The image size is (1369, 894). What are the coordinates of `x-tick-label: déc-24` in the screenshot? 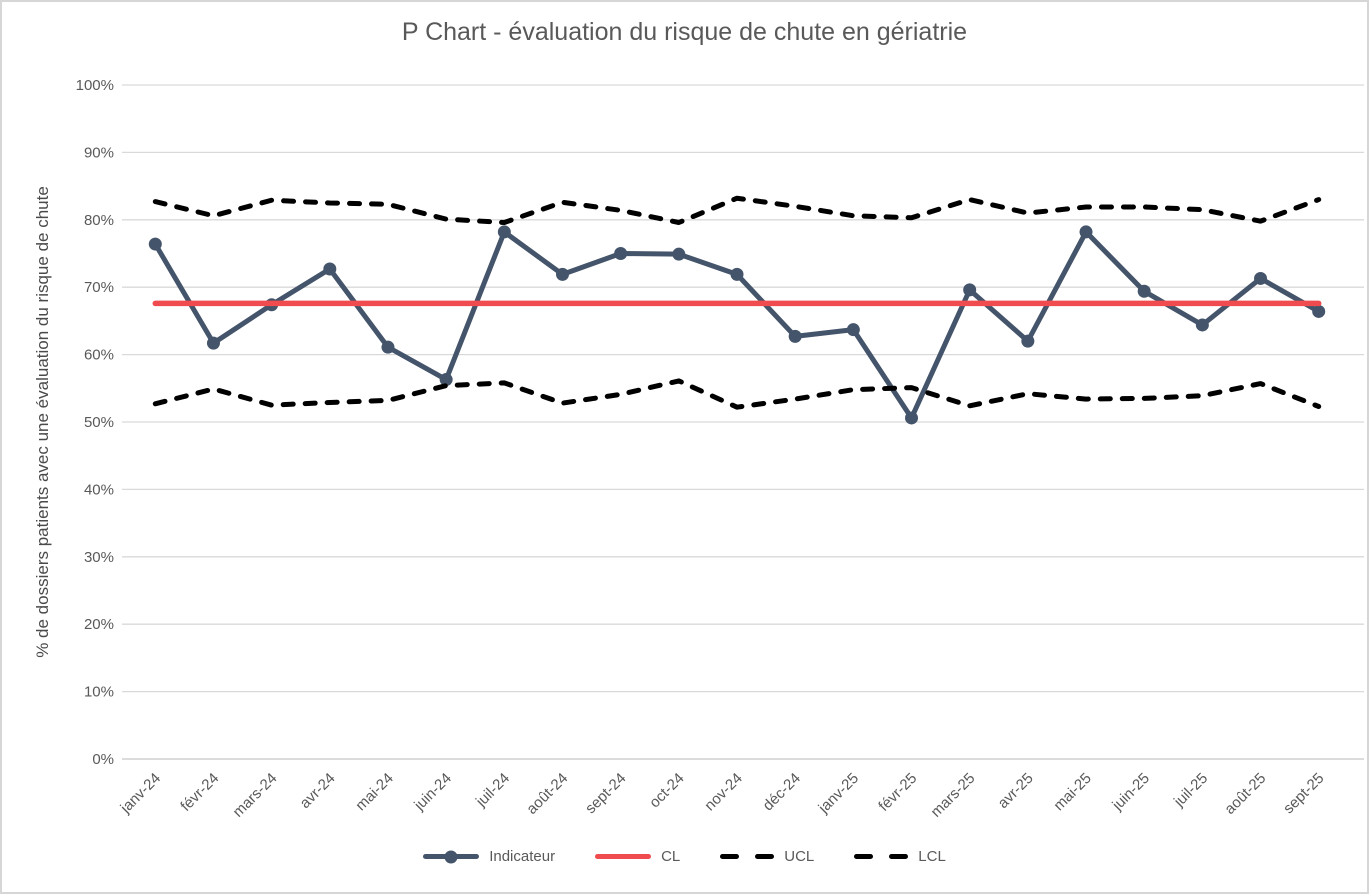 It's located at (782, 792).